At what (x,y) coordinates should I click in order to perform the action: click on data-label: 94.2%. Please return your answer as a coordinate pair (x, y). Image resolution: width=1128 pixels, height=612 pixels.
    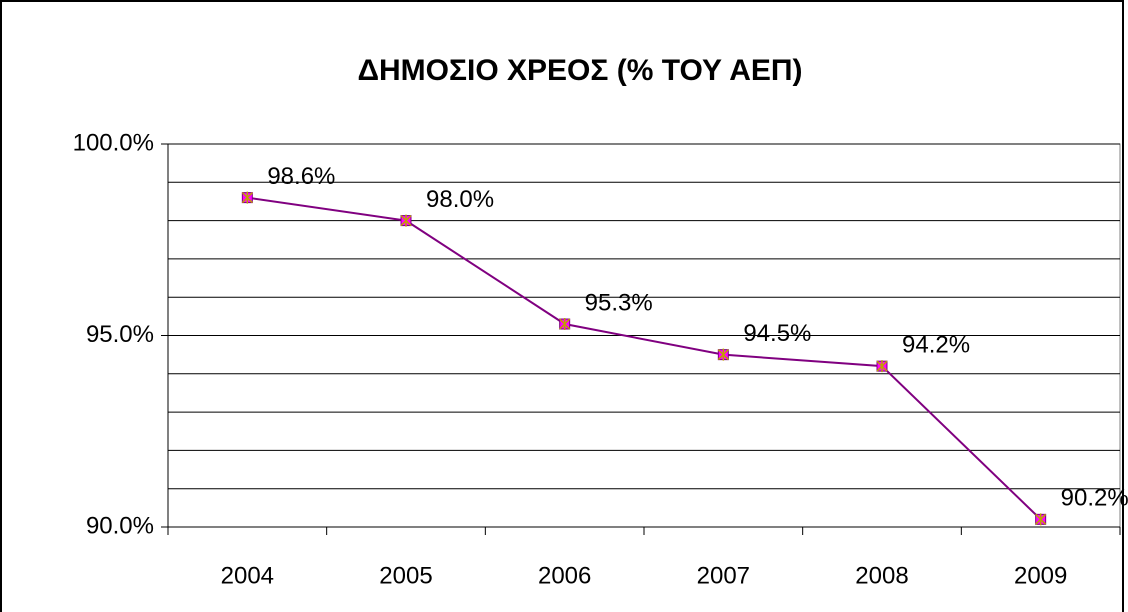
    Looking at the image, I should click on (936, 344).